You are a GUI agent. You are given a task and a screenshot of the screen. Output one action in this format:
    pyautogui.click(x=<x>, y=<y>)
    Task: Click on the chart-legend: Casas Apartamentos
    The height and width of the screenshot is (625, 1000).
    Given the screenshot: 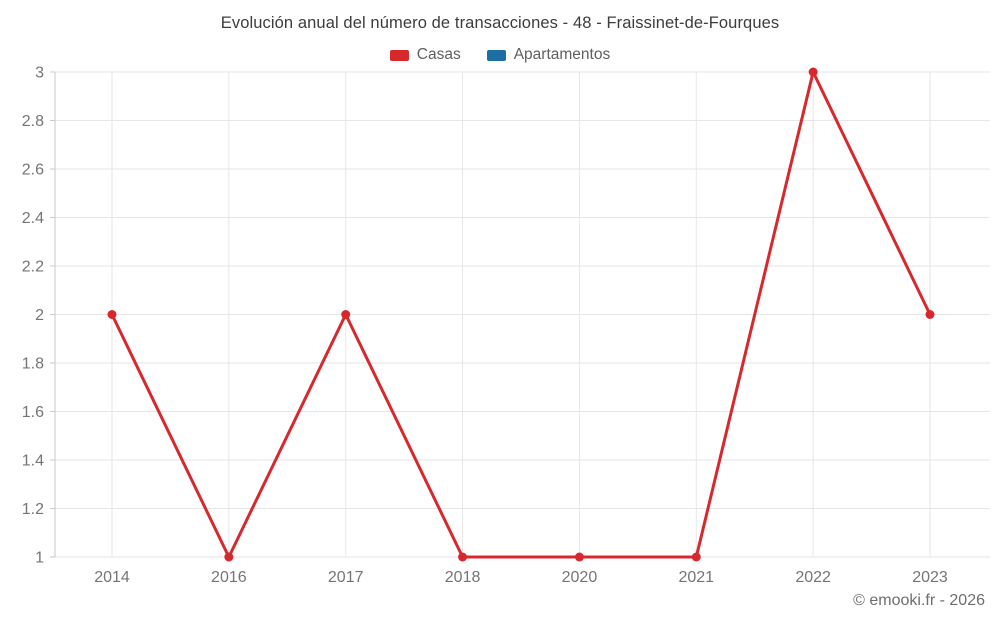 What is the action you would take?
    pyautogui.click(x=500, y=55)
    